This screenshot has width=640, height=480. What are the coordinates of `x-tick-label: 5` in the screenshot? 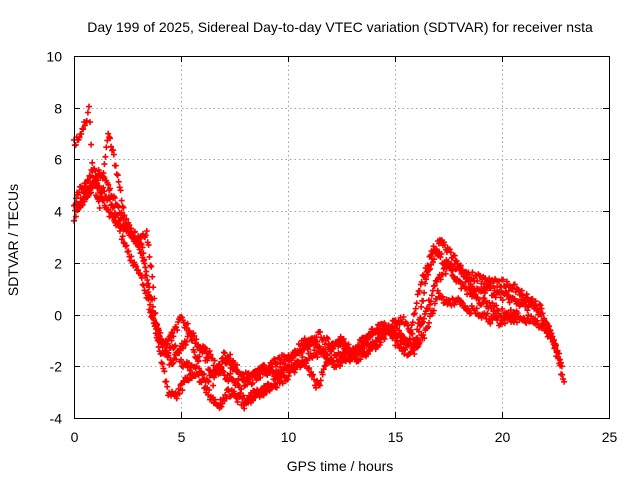 It's located at (182, 437).